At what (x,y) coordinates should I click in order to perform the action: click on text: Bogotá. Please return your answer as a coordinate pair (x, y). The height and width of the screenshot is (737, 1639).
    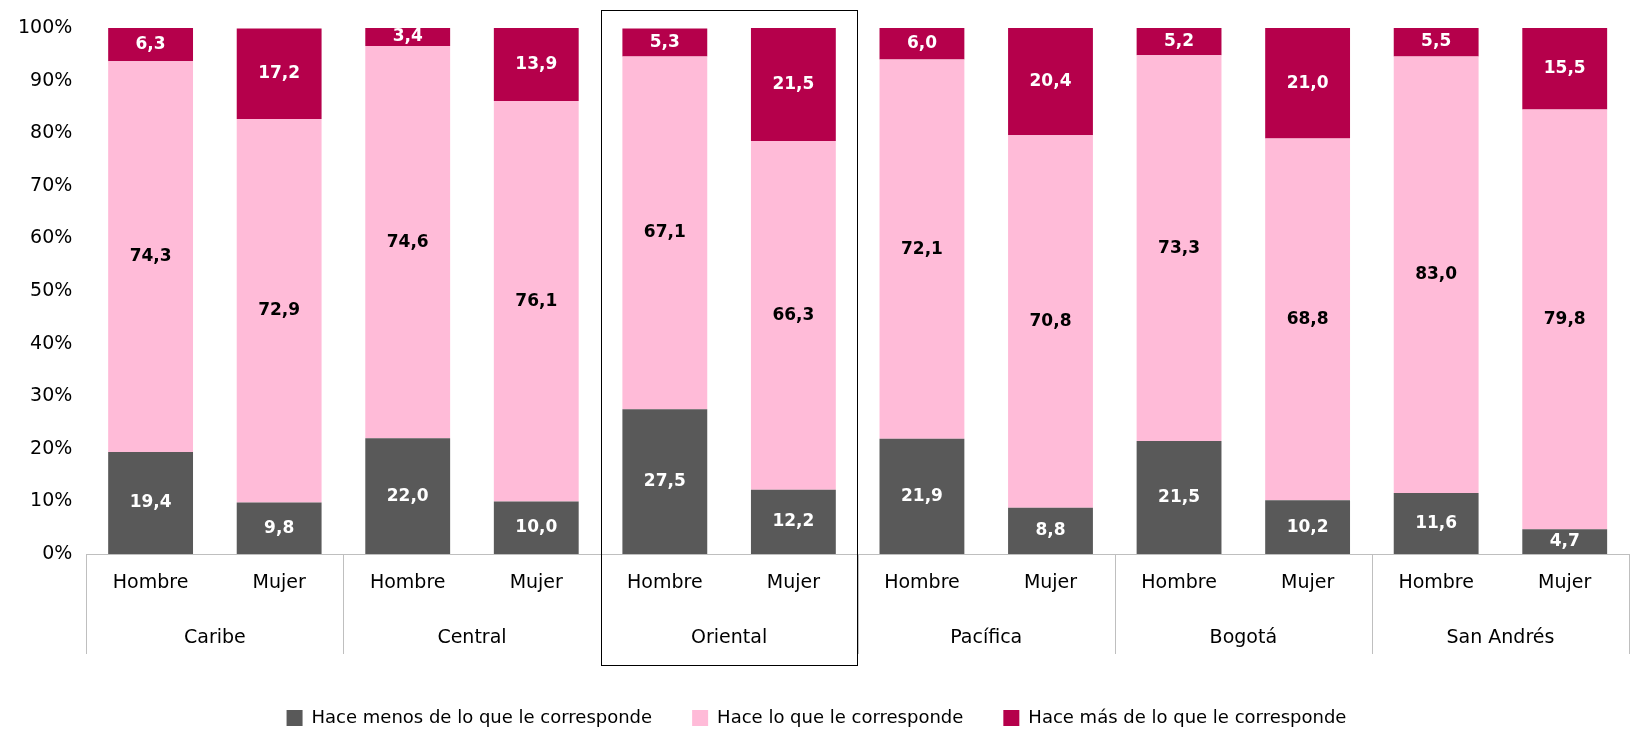
    Looking at the image, I should click on (1243, 635).